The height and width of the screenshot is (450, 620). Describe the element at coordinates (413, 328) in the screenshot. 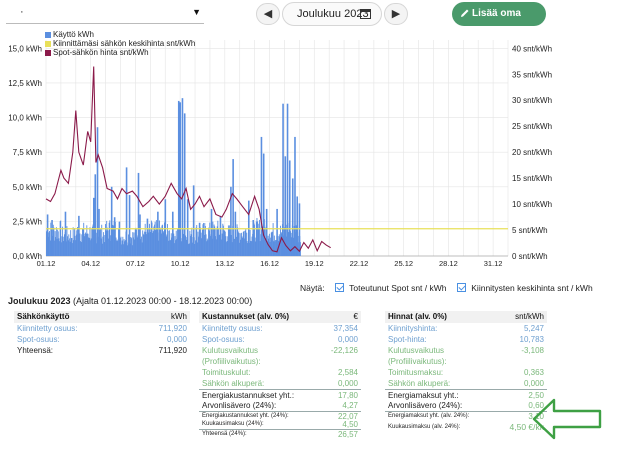

I see `row-label: Kiinnityshinta:` at that location.